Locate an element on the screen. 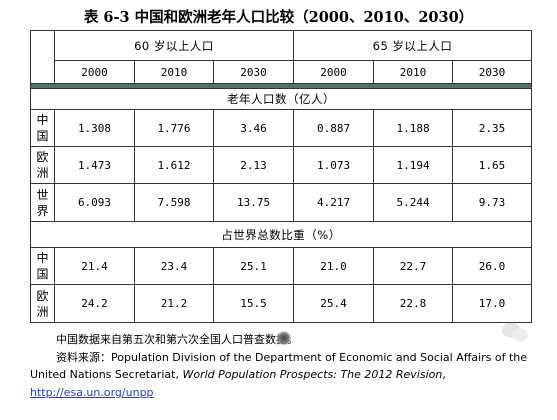  source-prefix: 资料来源： is located at coordinates (83, 357).